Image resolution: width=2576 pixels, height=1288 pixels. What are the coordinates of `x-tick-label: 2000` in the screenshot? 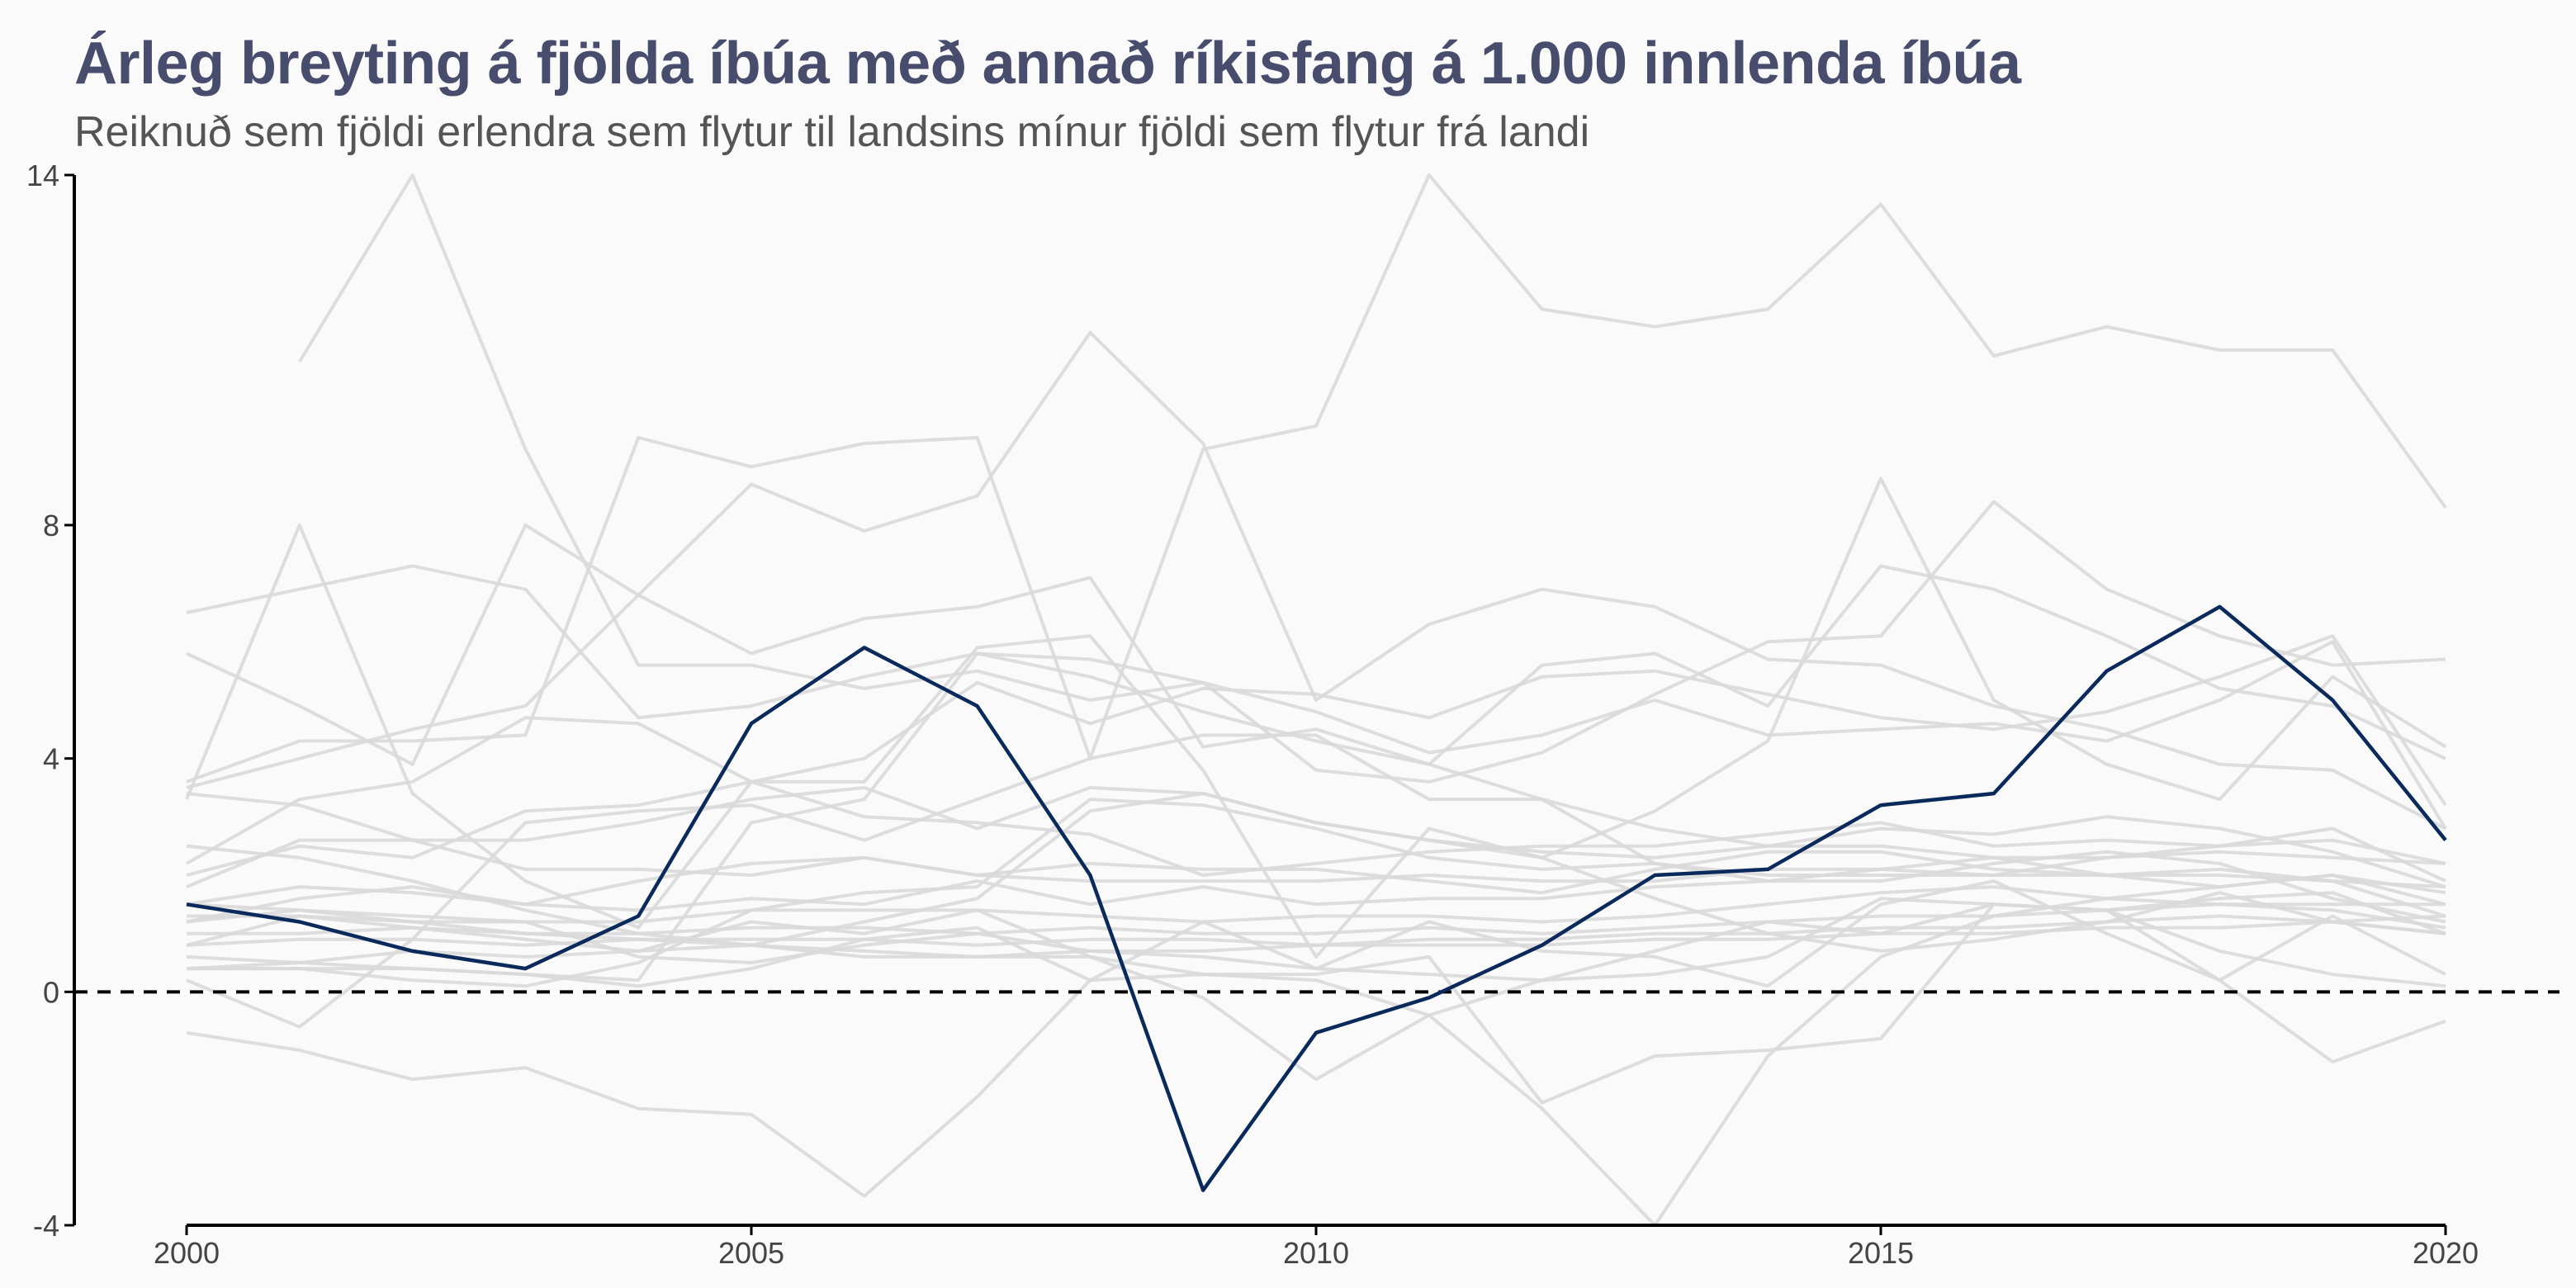 It's located at (187, 1253).